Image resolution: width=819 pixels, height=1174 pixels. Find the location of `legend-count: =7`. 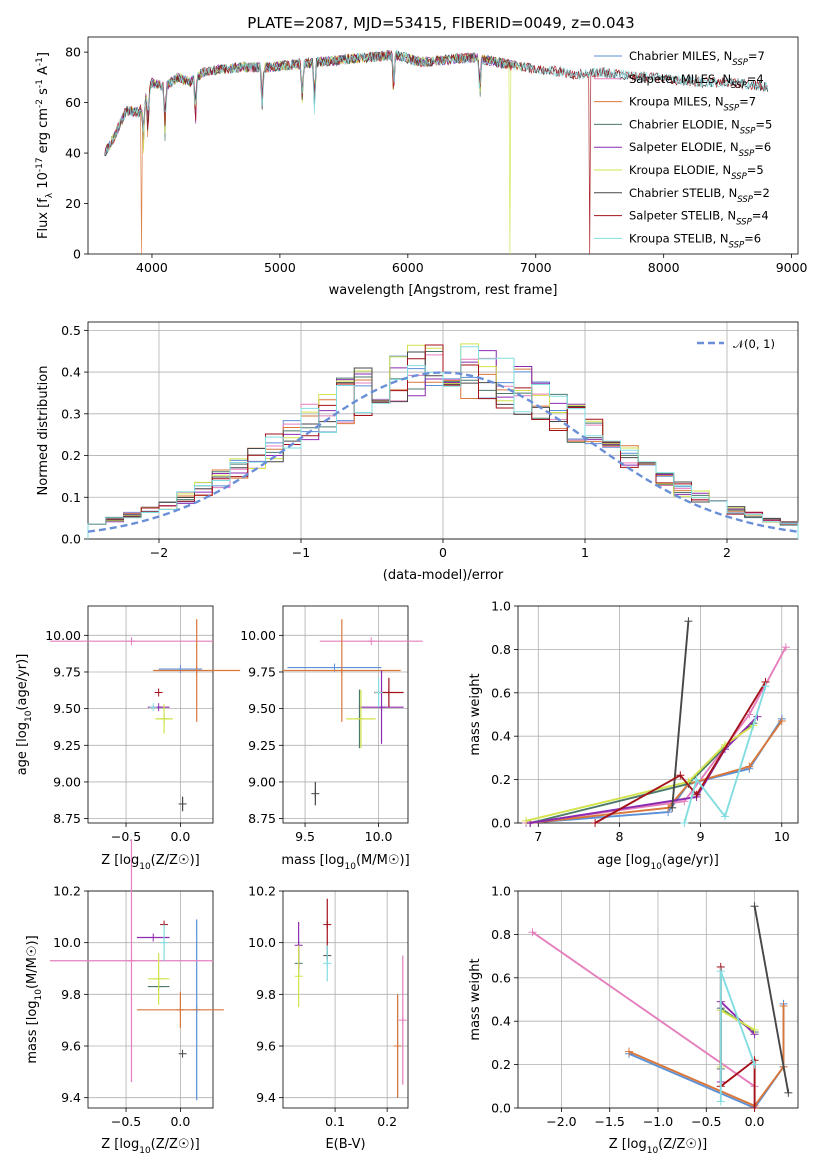

legend-count: =7 is located at coordinates (756, 56).